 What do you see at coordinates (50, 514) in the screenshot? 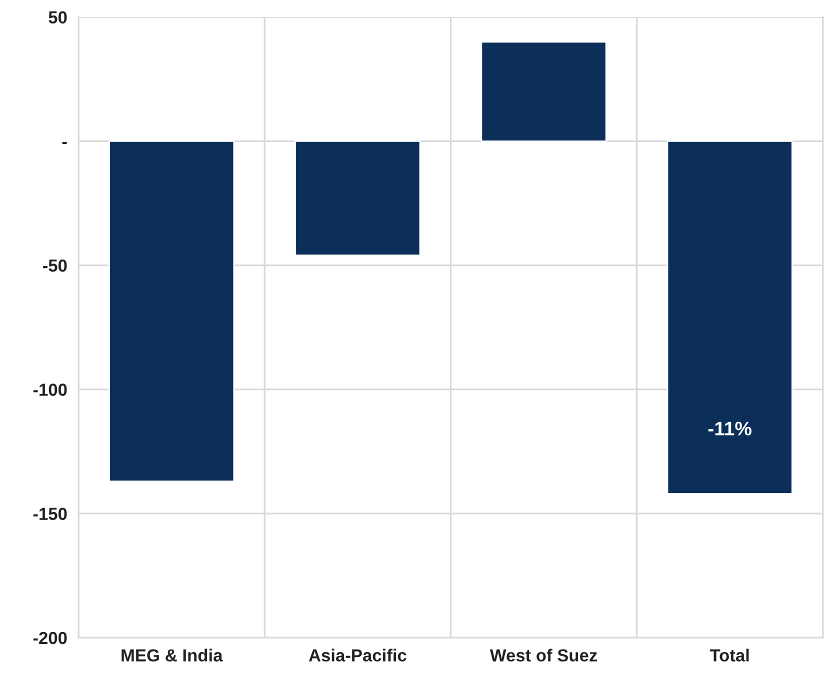
I see `y-tick-label: -150` at bounding box center [50, 514].